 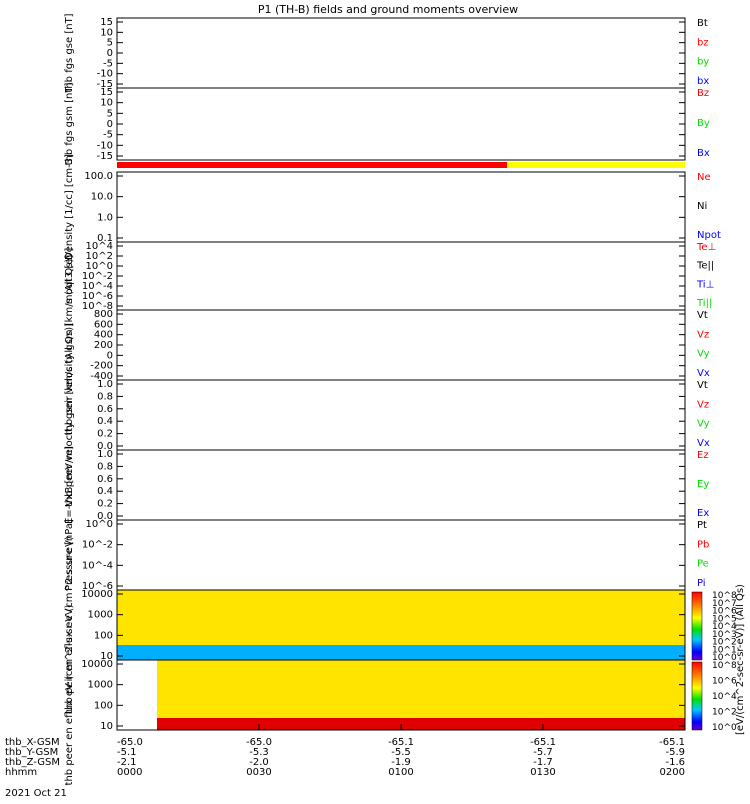 What do you see at coordinates (724, 650) in the screenshot?
I see `colorbar-tick-label: 10^1` at bounding box center [724, 650].